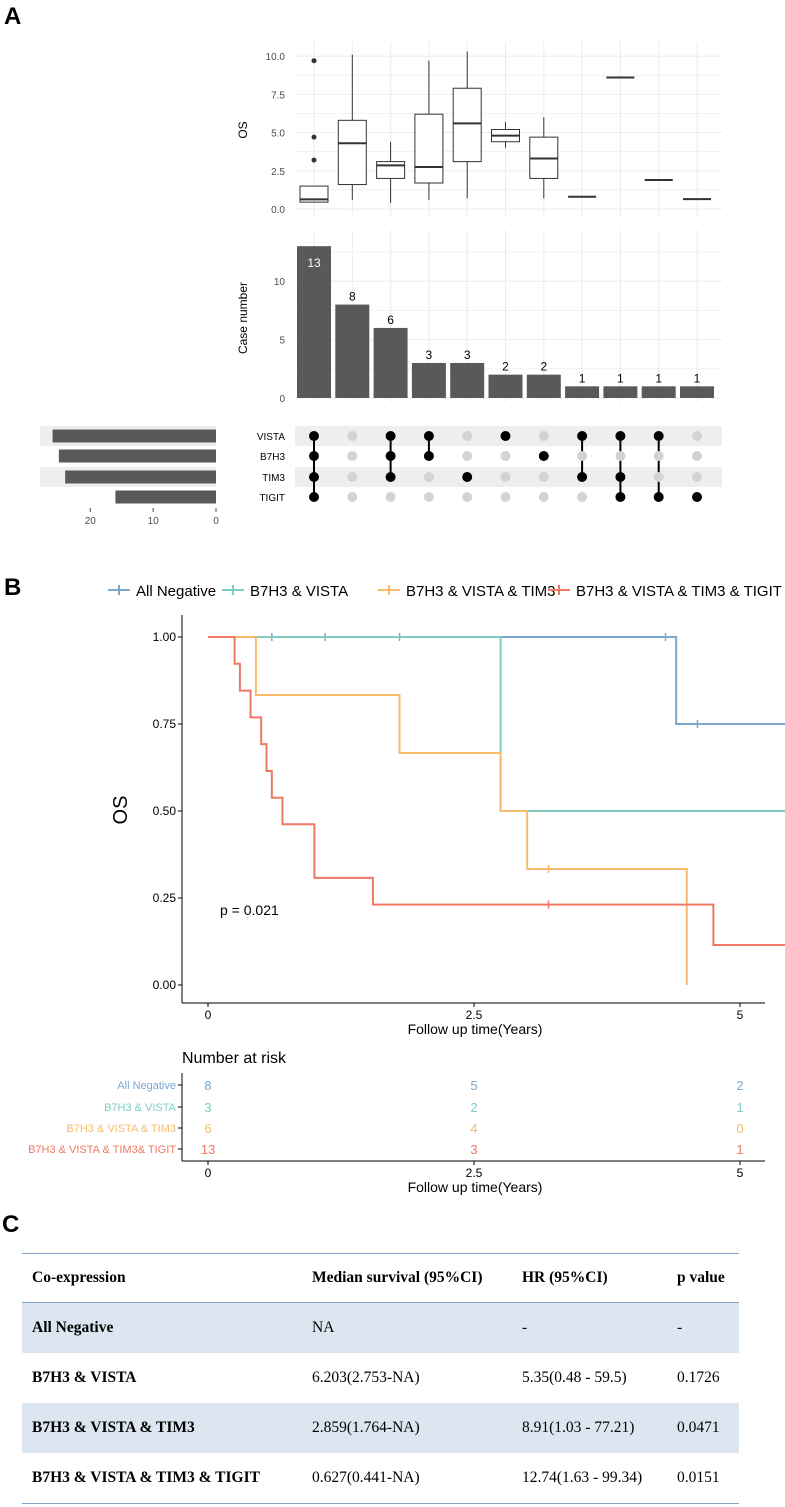 This screenshot has height=1507, width=785. Describe the element at coordinates (146, 1086) in the screenshot. I see `risk-row-label: All Negative` at that location.